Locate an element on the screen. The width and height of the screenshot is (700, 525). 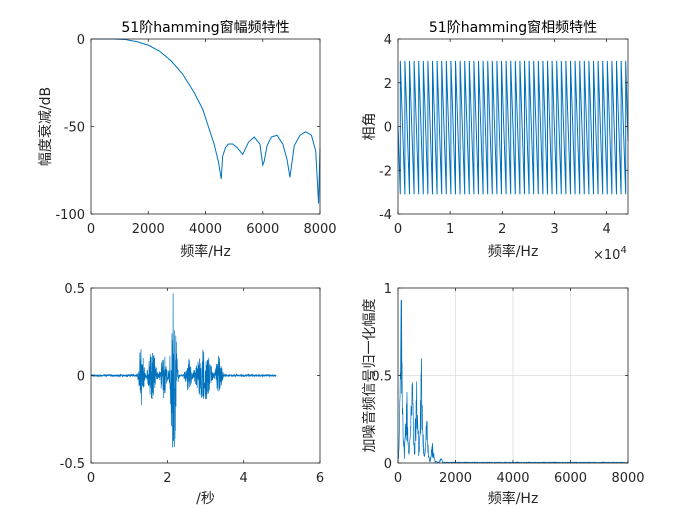
magnitude-xlabel: 频率/Hz is located at coordinates (205, 251).